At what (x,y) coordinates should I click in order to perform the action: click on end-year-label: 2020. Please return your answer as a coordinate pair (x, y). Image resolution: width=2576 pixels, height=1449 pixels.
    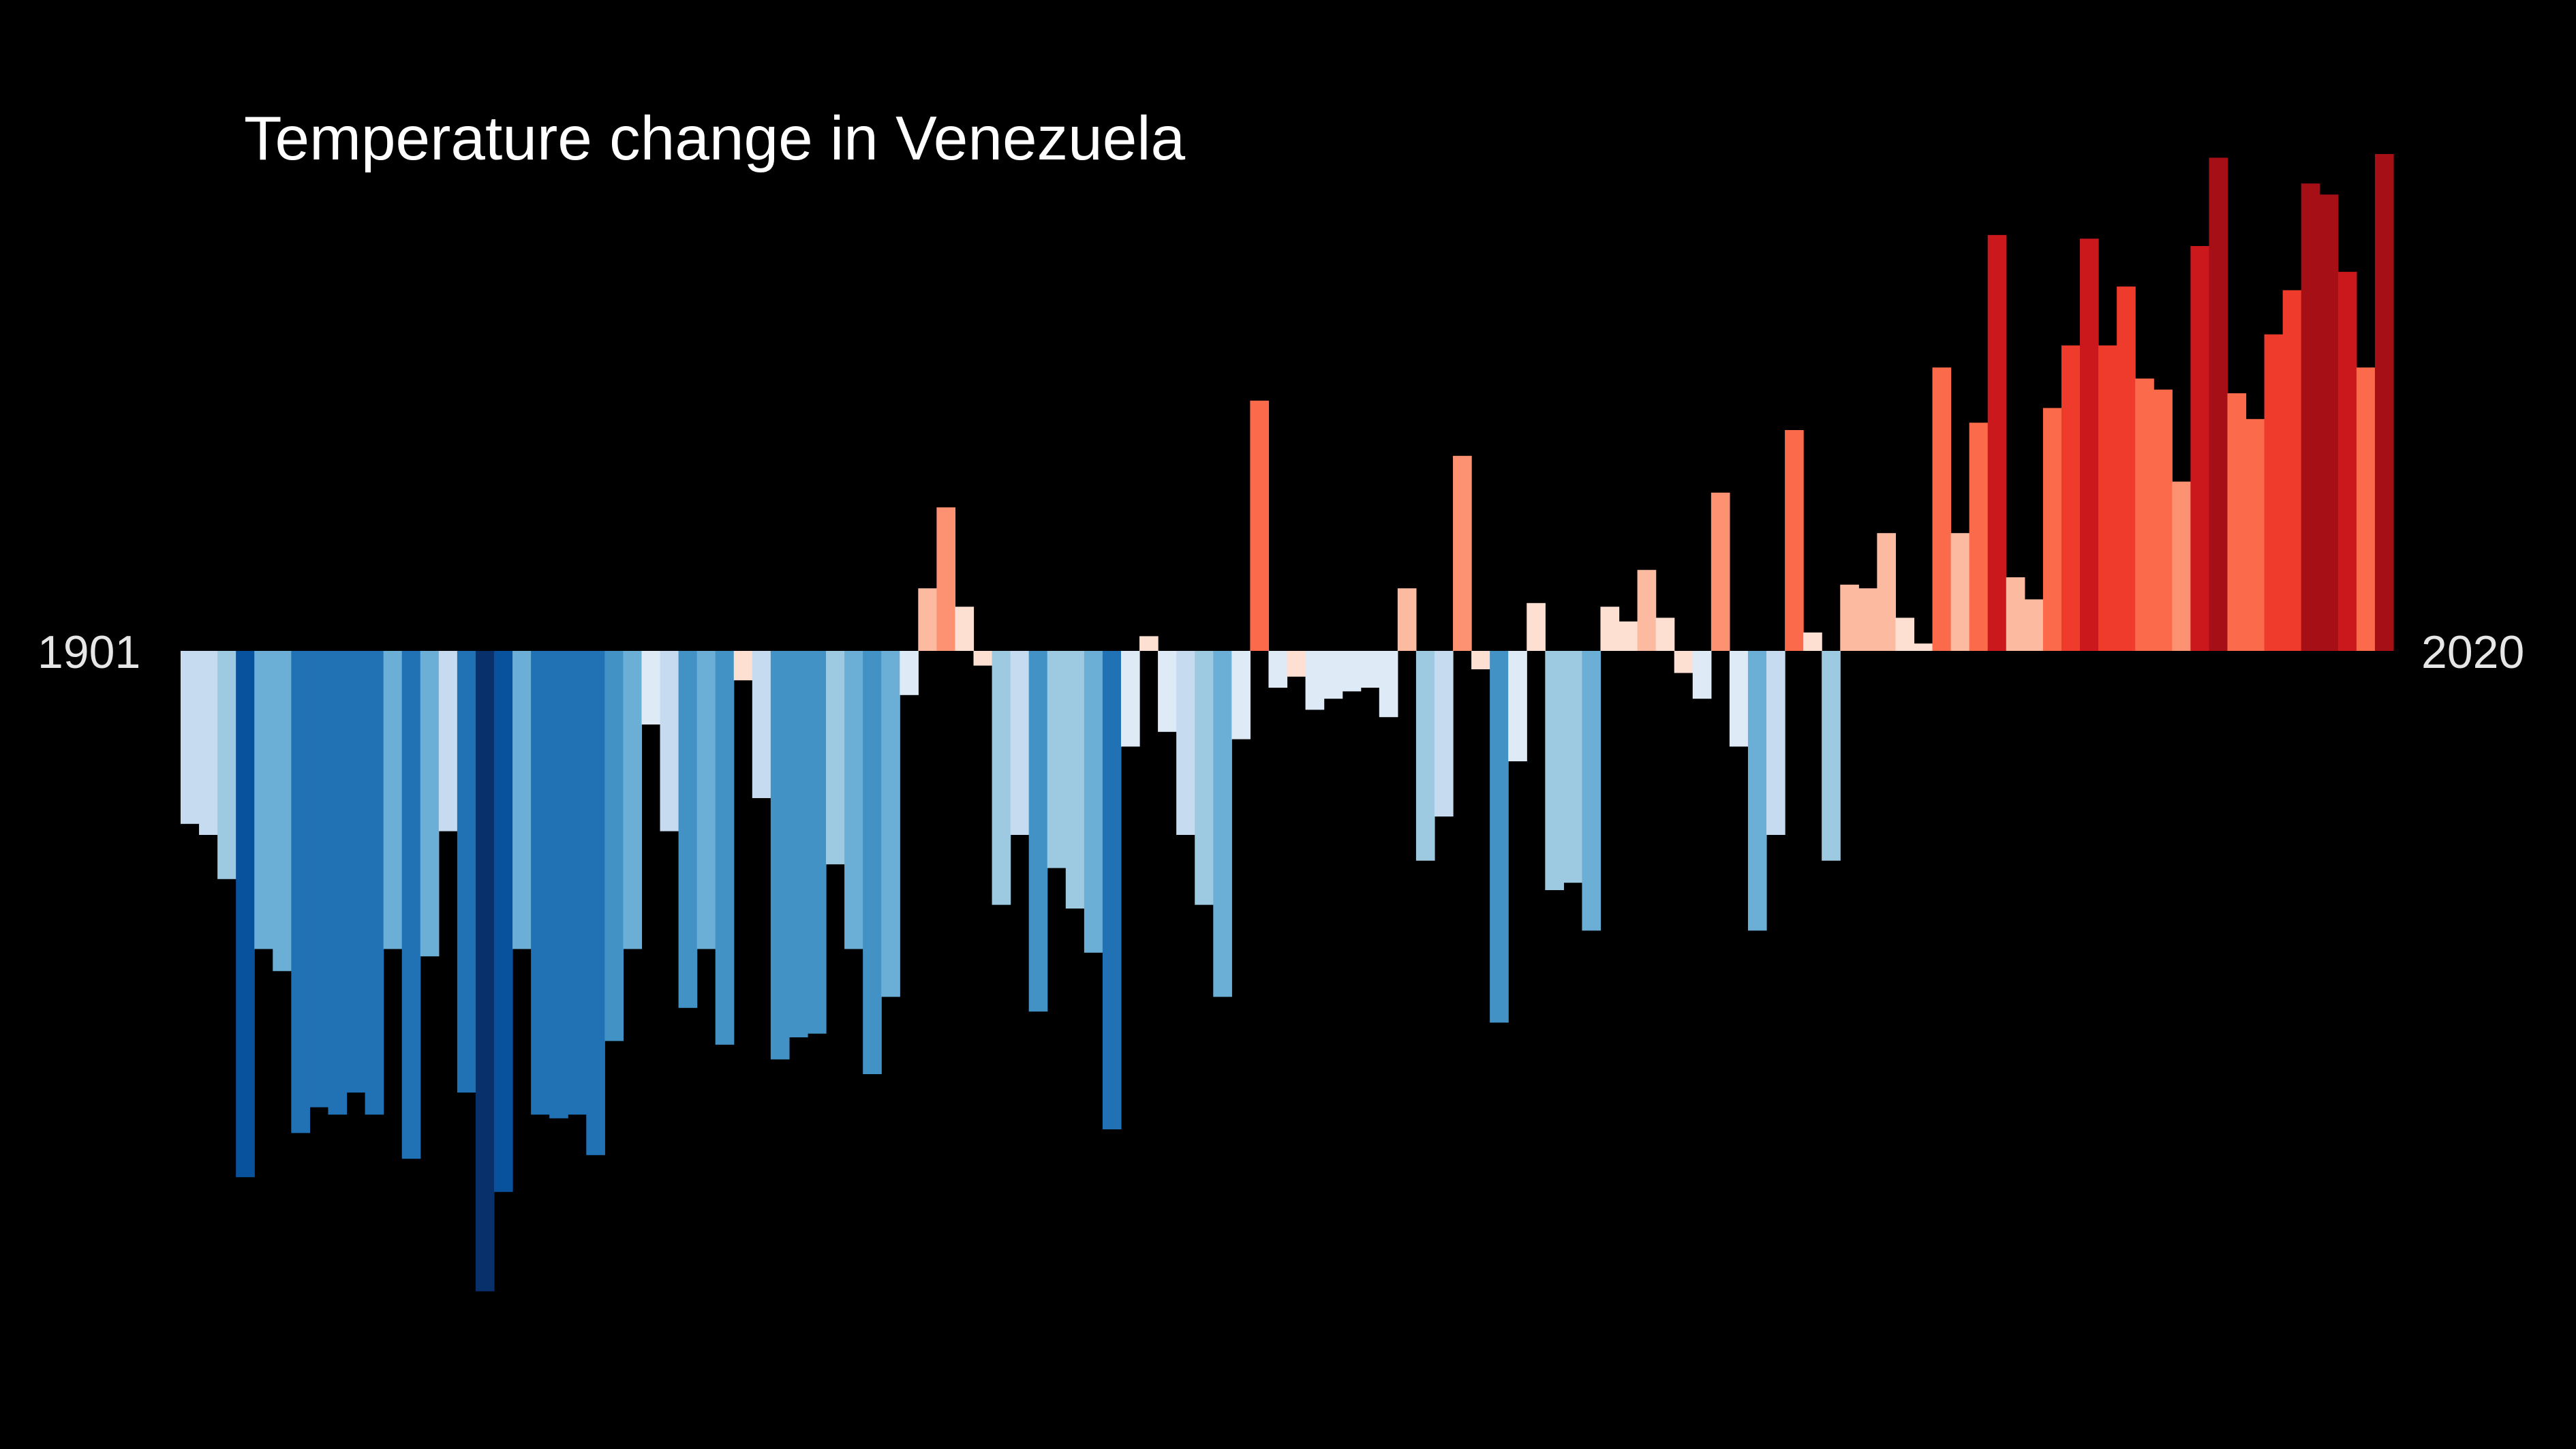
    Looking at the image, I should click on (2473, 652).